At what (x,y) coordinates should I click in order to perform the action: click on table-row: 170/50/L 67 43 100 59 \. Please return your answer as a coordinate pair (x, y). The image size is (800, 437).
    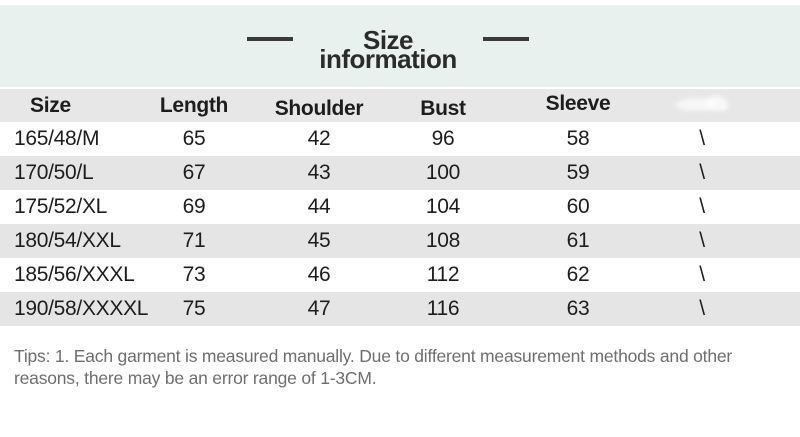
    Looking at the image, I should click on (400, 173).